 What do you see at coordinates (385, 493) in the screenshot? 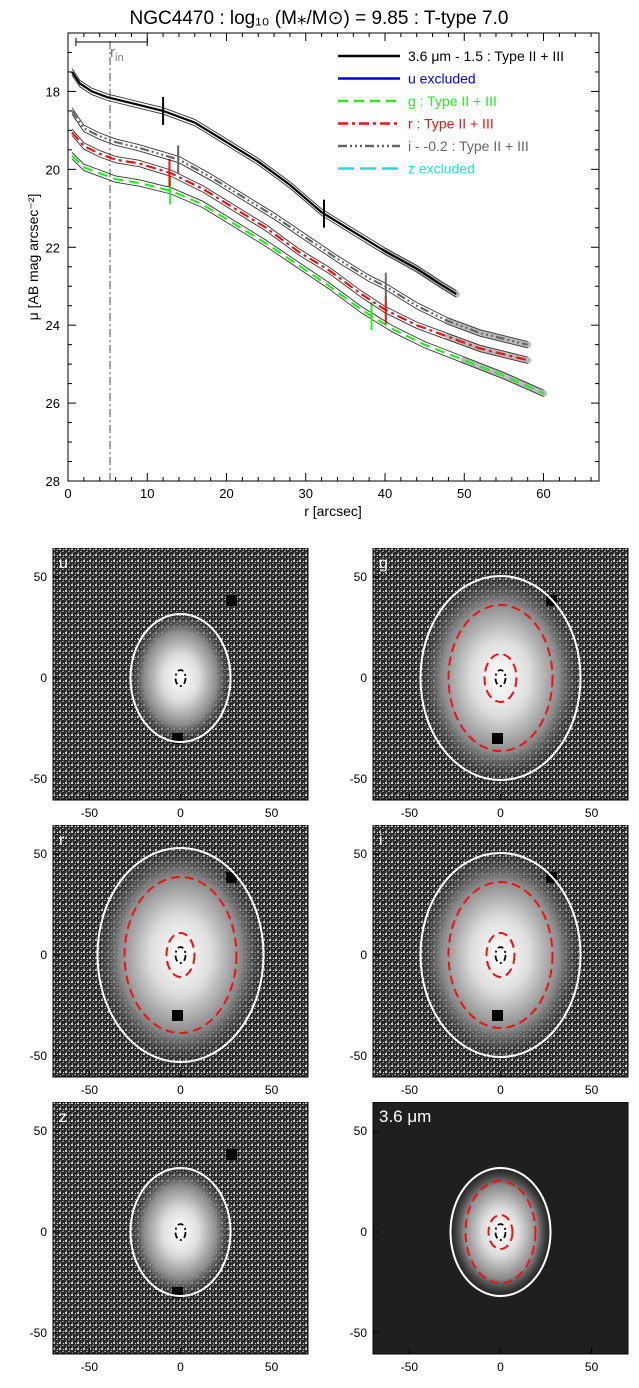
I see `x-tick-label: 40` at bounding box center [385, 493].